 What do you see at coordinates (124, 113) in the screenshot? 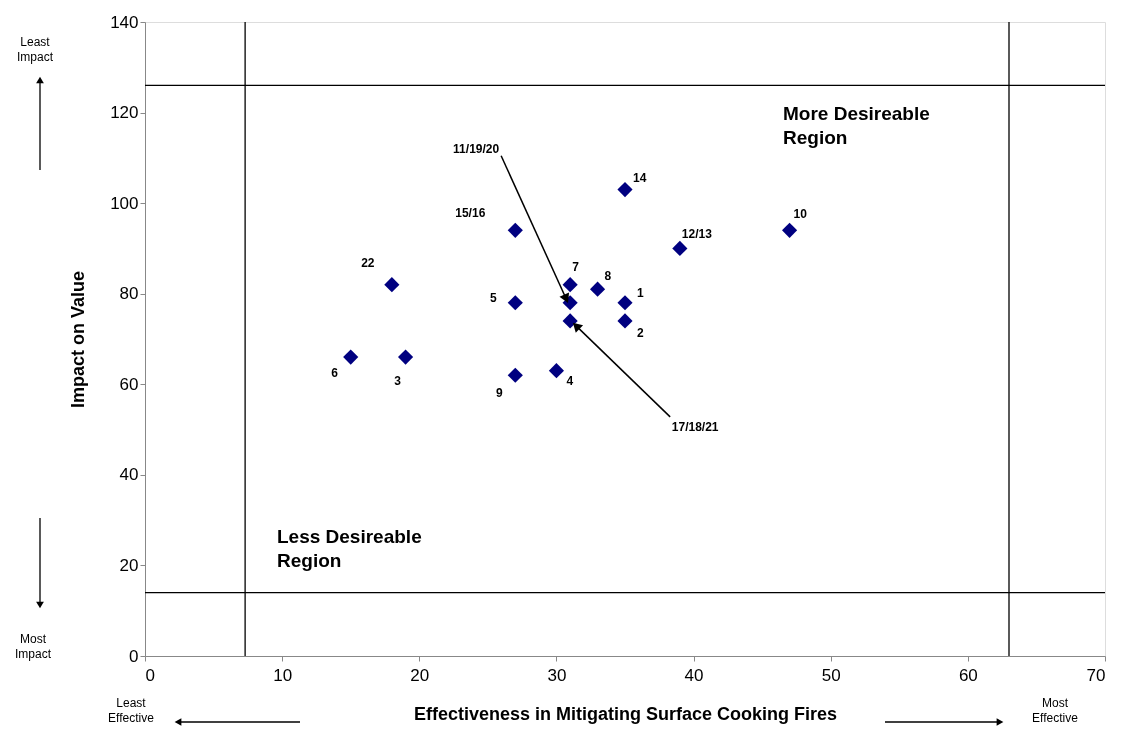
I see `y-tick-label: 120` at bounding box center [124, 113].